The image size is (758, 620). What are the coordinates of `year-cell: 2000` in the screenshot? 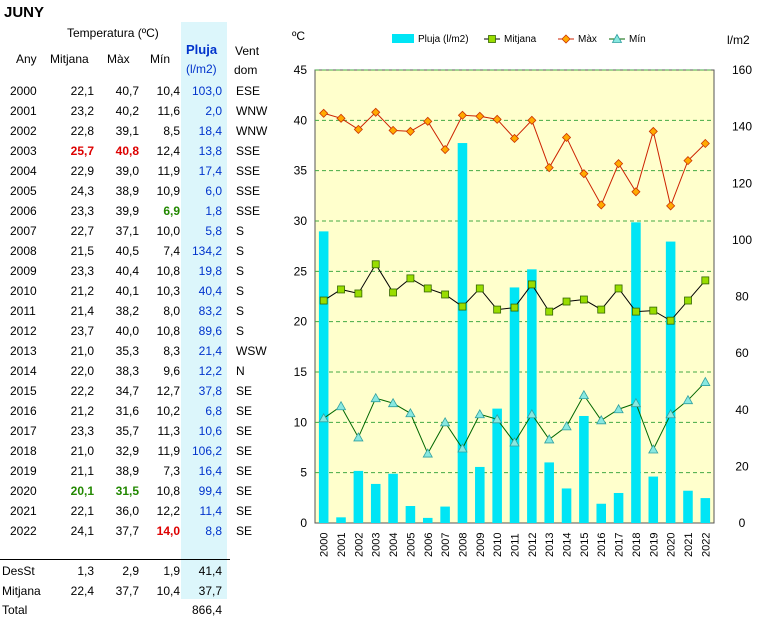 It's located at (23, 91).